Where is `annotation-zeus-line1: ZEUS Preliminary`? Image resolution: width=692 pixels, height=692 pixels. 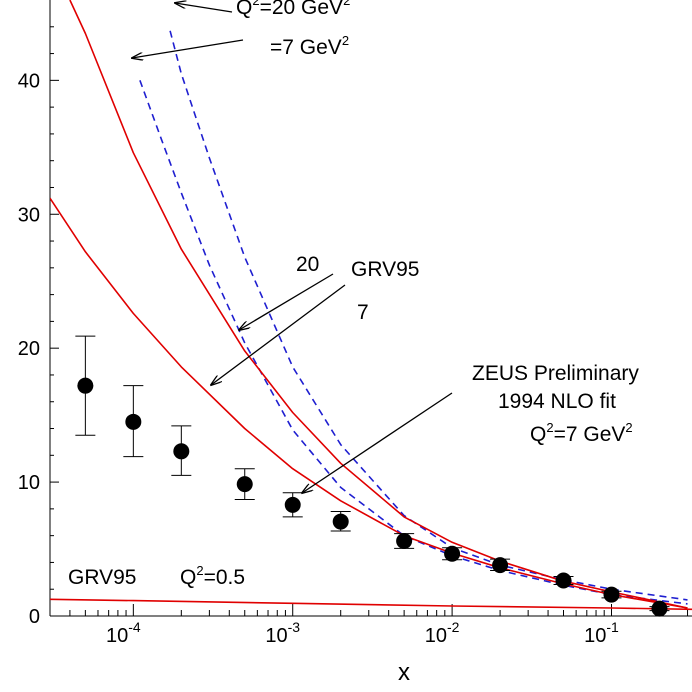
annotation-zeus-line1: ZEUS Preliminary is located at coordinates (555, 373).